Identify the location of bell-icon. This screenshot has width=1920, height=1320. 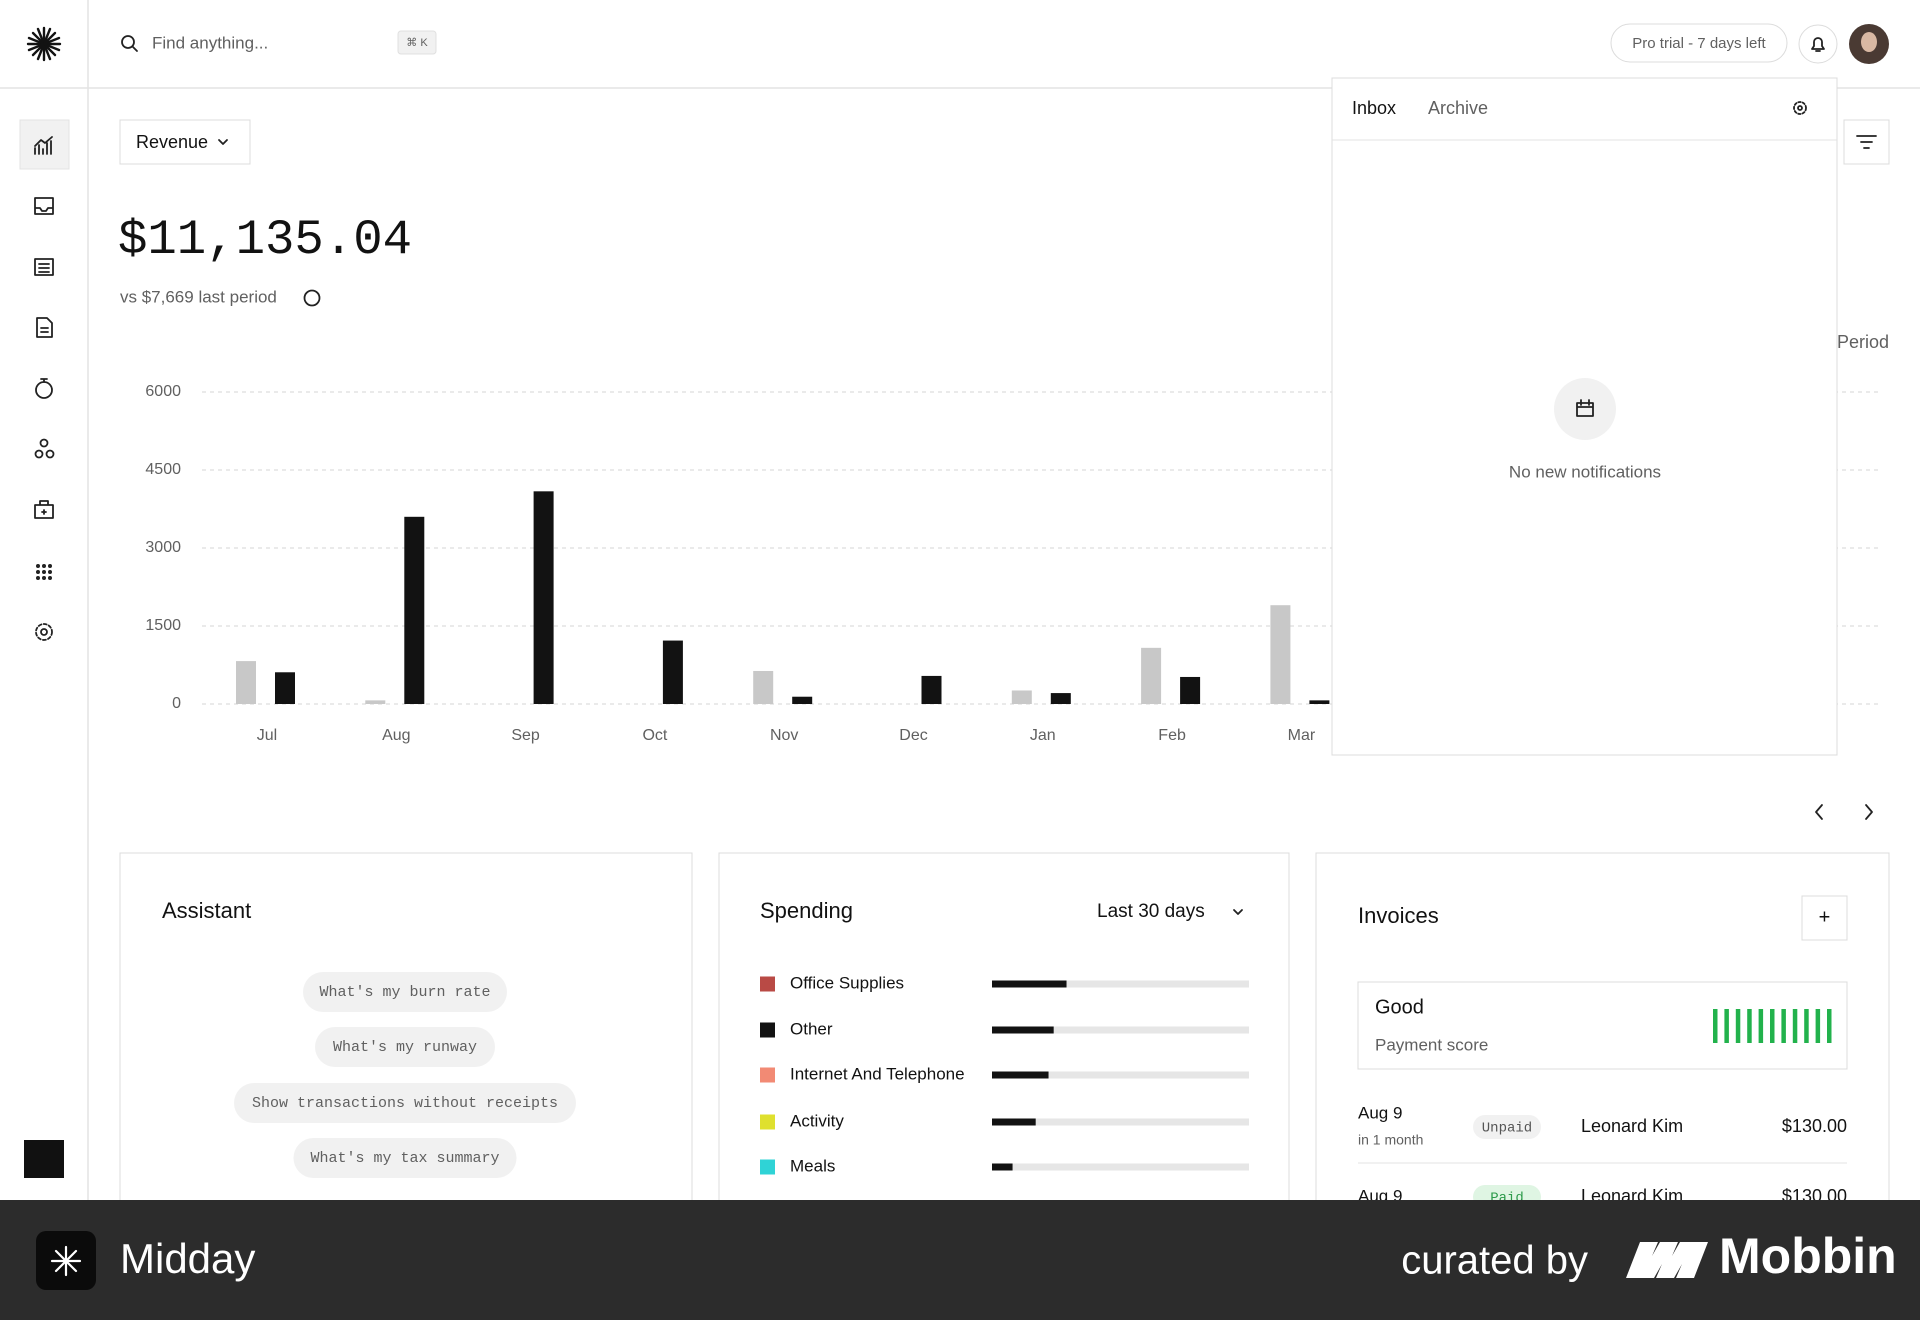
(1818, 44).